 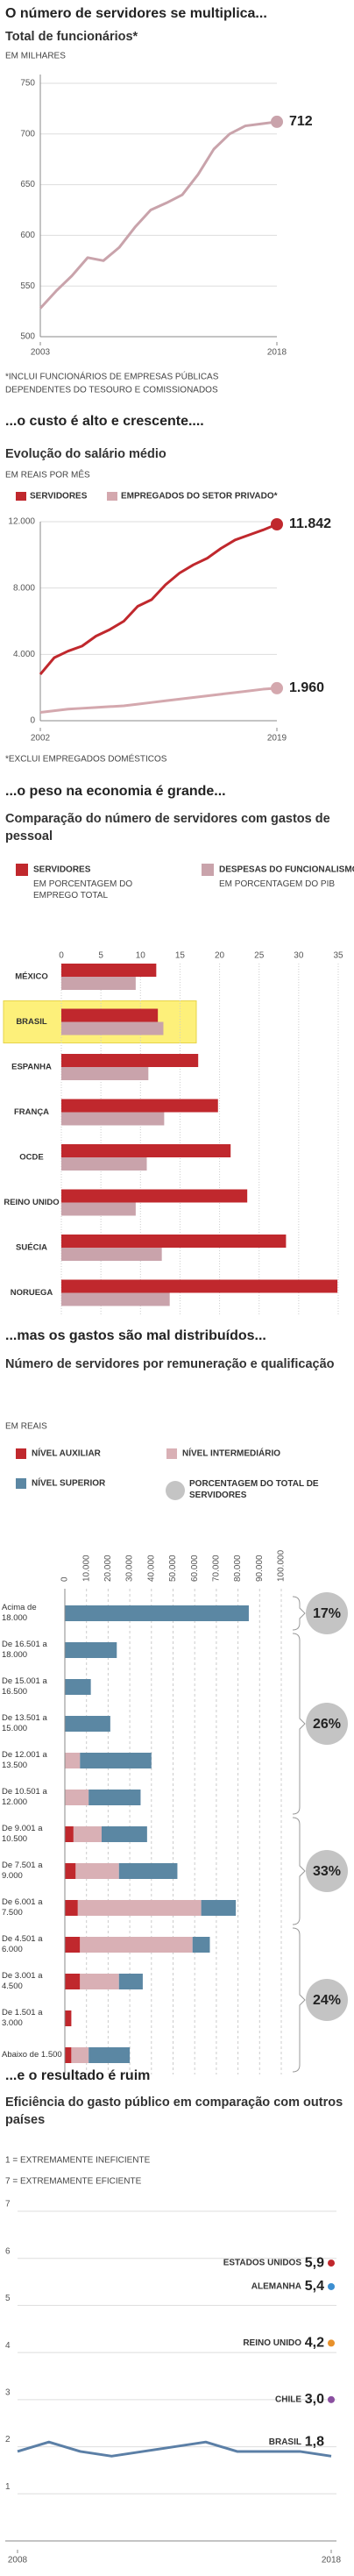 What do you see at coordinates (254, 1489) in the screenshot?
I see `legend-label: PORCENTAGEM DO TOTAL DE SERVIDORES` at bounding box center [254, 1489].